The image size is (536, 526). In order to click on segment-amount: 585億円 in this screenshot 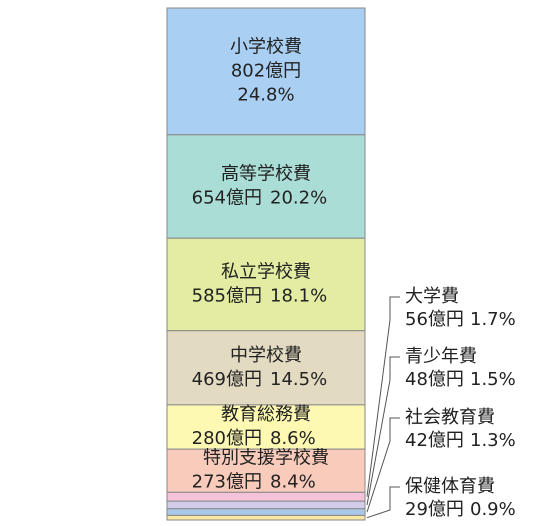, I will do `click(227, 295)`.